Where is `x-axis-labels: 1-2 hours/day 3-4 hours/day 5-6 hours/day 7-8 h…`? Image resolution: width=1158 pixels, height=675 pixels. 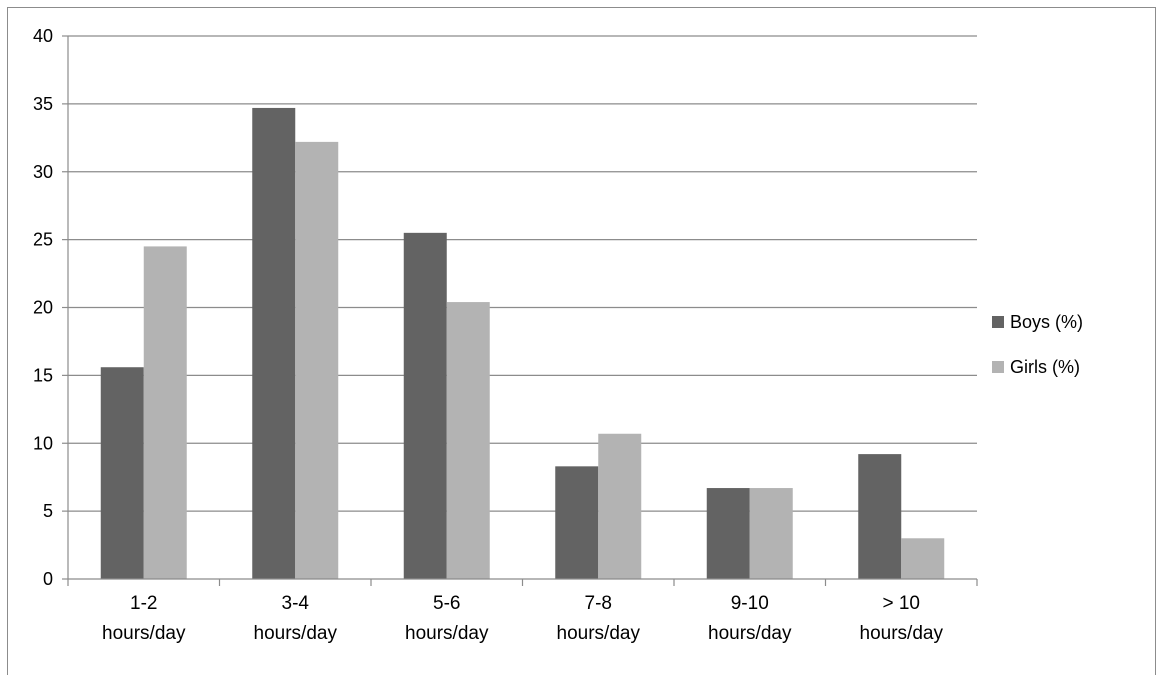 x-axis-labels: 1-2 hours/day 3-4 hours/day 5-6 hours/day 7-8 h… is located at coordinates (522, 618).